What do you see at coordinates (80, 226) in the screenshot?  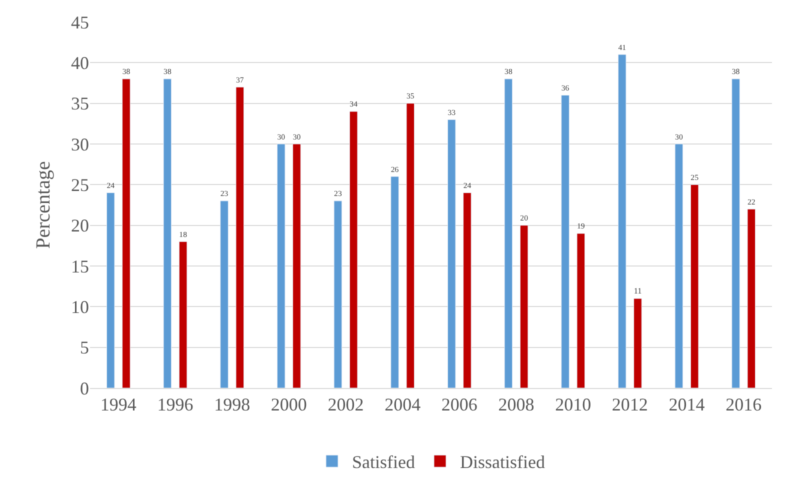 I see `y-tick-label: 20` at bounding box center [80, 226].